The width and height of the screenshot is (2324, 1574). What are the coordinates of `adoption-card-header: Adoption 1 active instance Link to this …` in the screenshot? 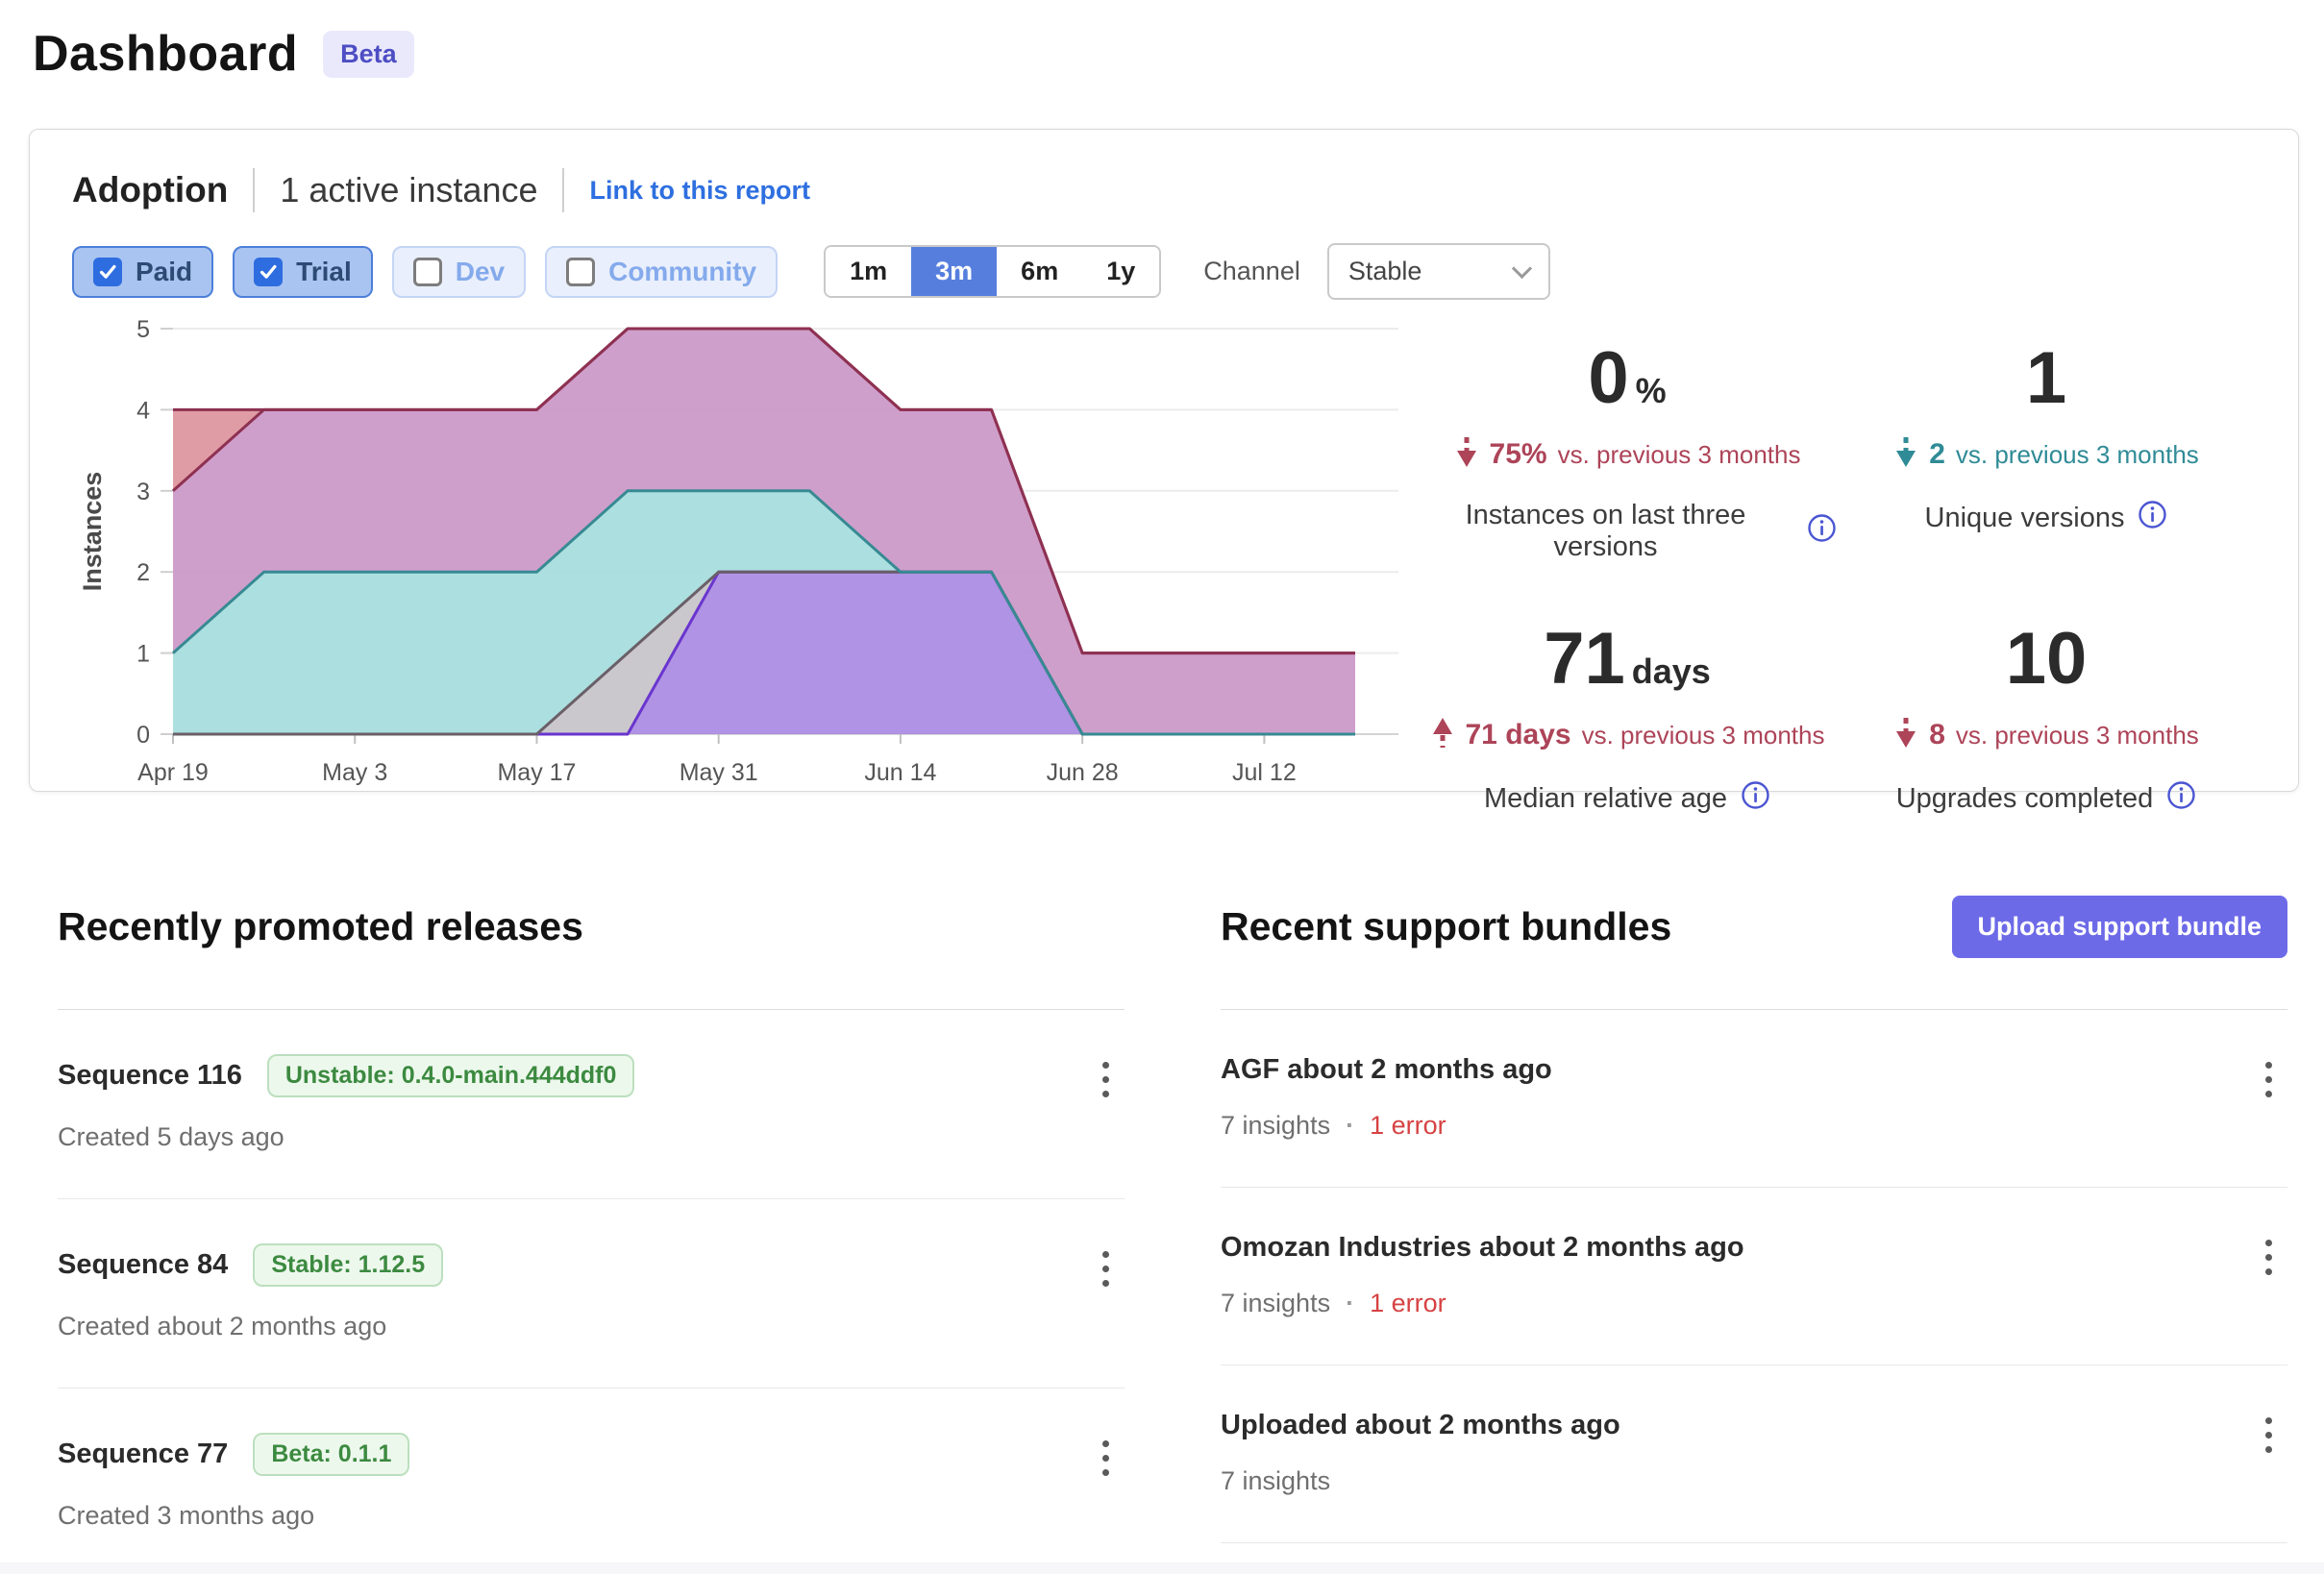 It's located at (1164, 190).